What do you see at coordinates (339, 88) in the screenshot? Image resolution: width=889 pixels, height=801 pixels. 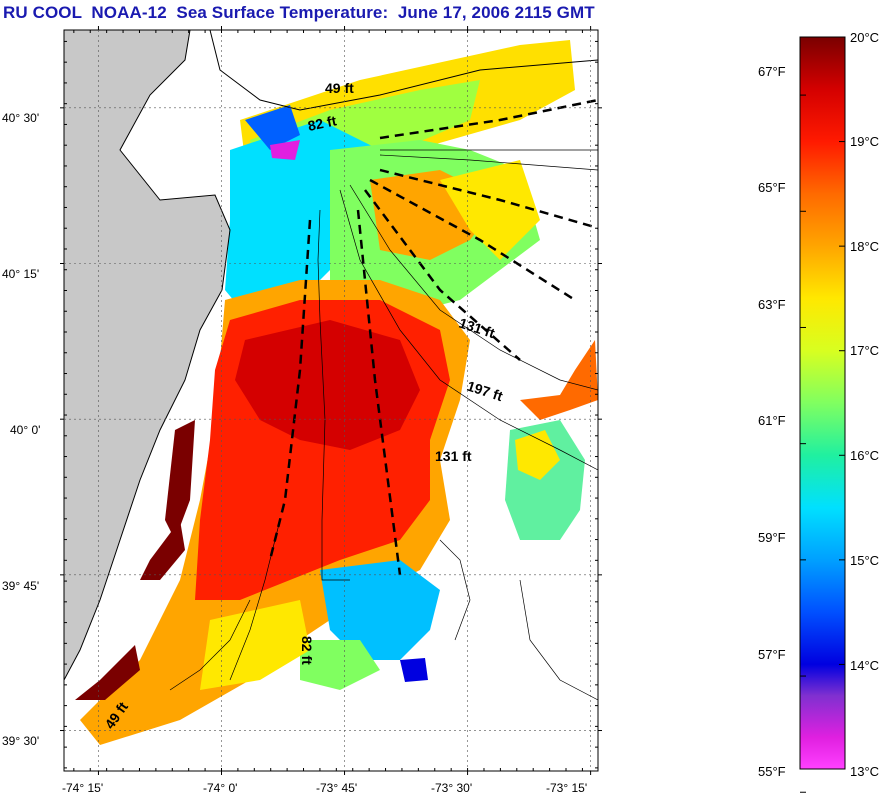 I see `isobath-label: 49 ft` at bounding box center [339, 88].